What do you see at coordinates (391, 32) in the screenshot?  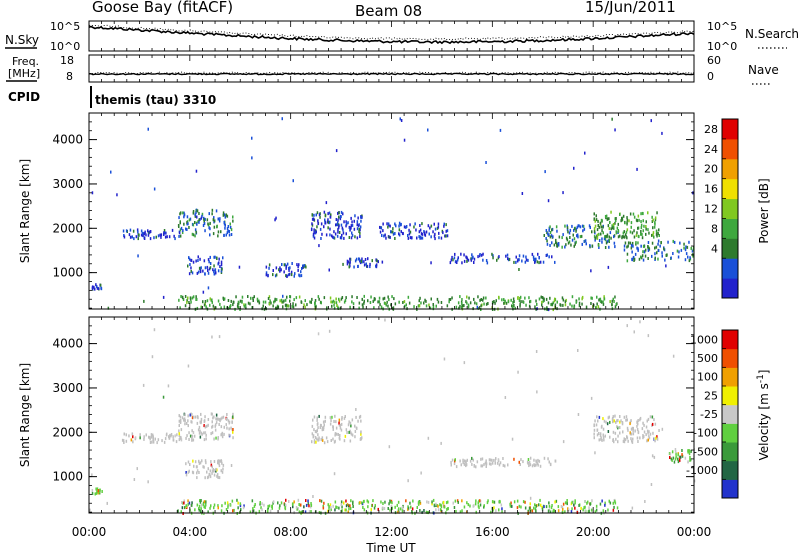 I see `nsearch-trace` at bounding box center [391, 32].